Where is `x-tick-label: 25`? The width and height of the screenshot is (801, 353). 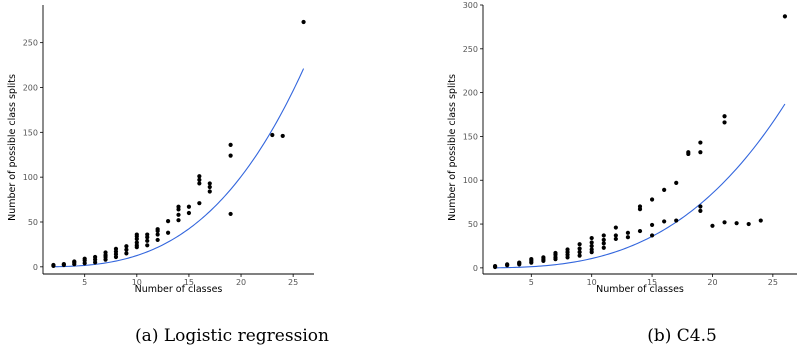
x-tick-label: 25 is located at coordinates (293, 282).